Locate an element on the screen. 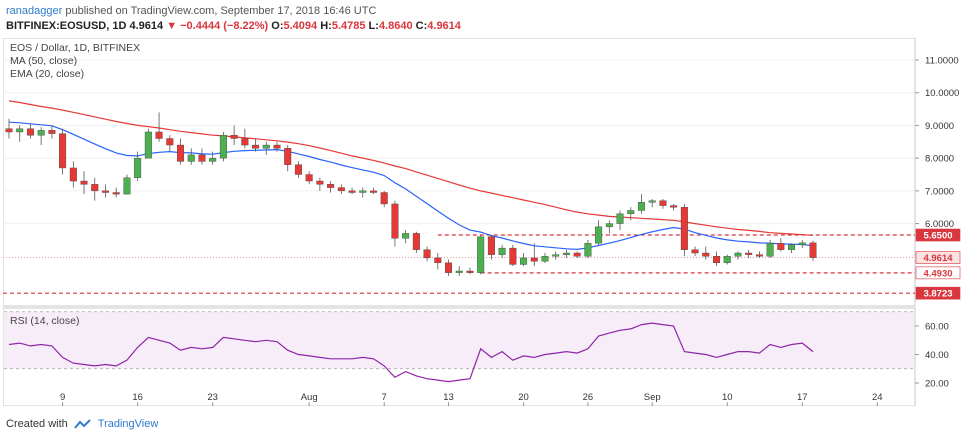 This screenshot has height=443, width=965. symbol-label: BITFINEX:EOSUSD, 1D is located at coordinates (66, 26).